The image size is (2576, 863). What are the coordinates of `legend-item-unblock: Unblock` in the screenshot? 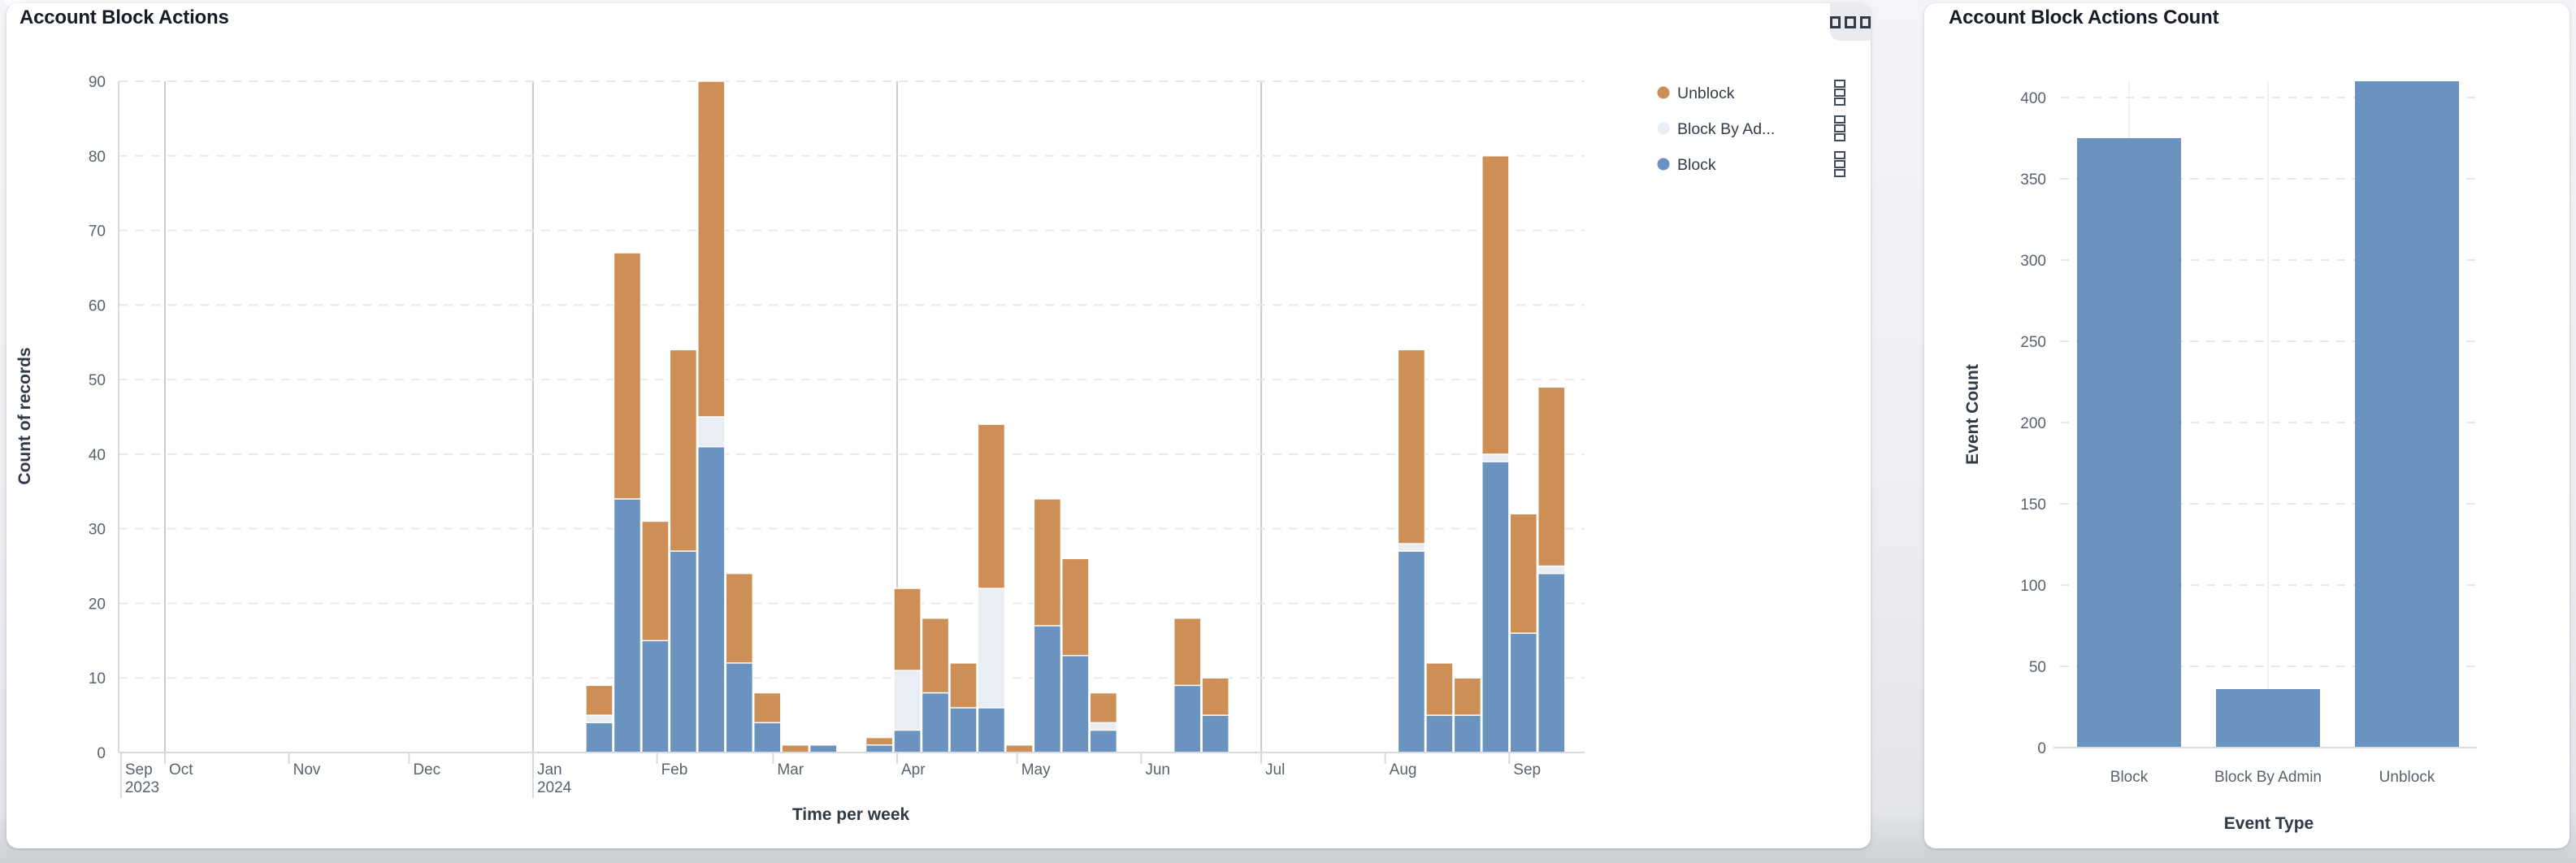 It's located at (1696, 93).